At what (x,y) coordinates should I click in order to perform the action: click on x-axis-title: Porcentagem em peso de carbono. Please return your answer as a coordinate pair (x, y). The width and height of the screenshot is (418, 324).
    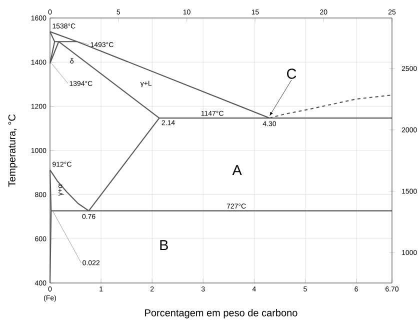
    Looking at the image, I should click on (221, 313).